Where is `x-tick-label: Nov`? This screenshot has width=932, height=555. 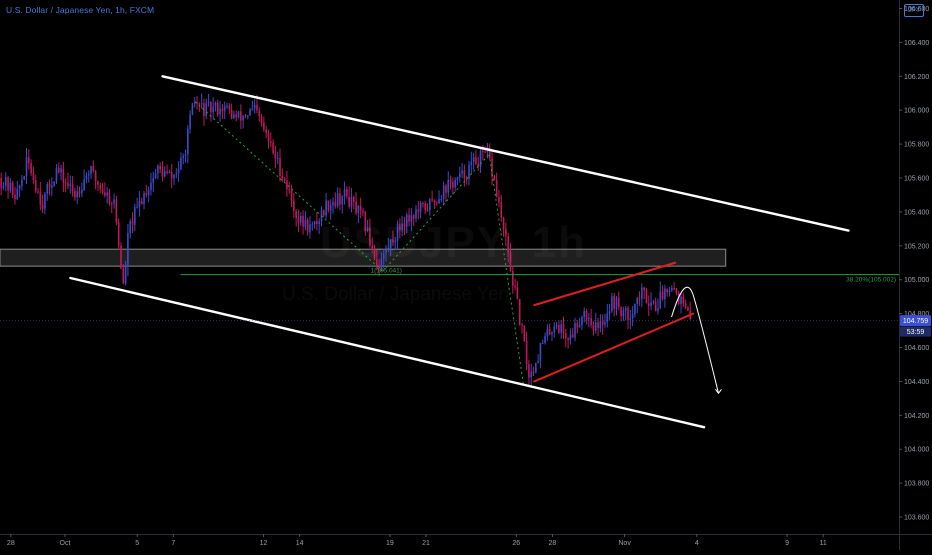
x-tick-label: Nov is located at coordinates (624, 543).